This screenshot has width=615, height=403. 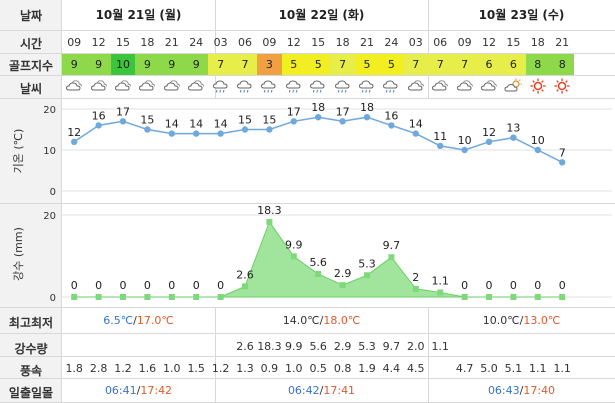 I want to click on sun-icon, so click(x=562, y=87).